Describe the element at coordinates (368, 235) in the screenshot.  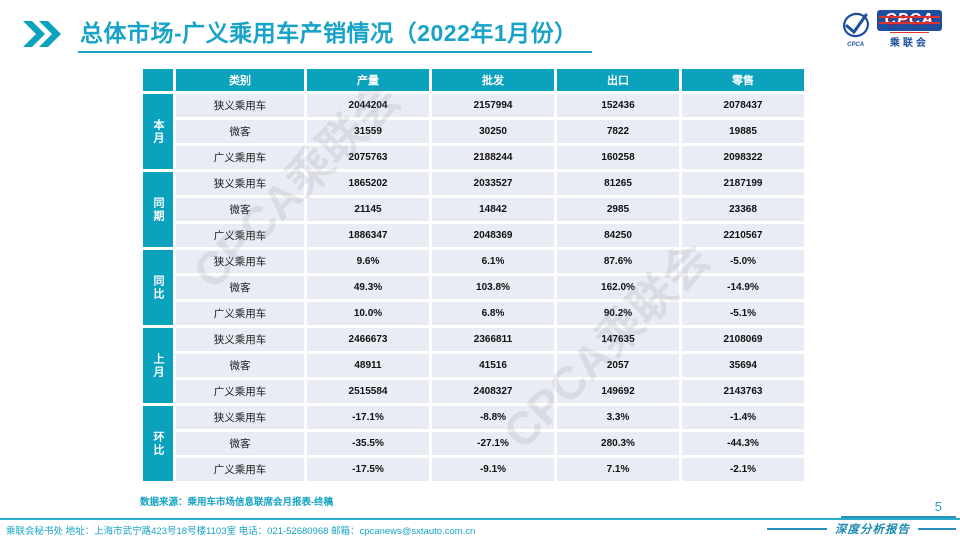
I see `cell-production: 1886347` at that location.